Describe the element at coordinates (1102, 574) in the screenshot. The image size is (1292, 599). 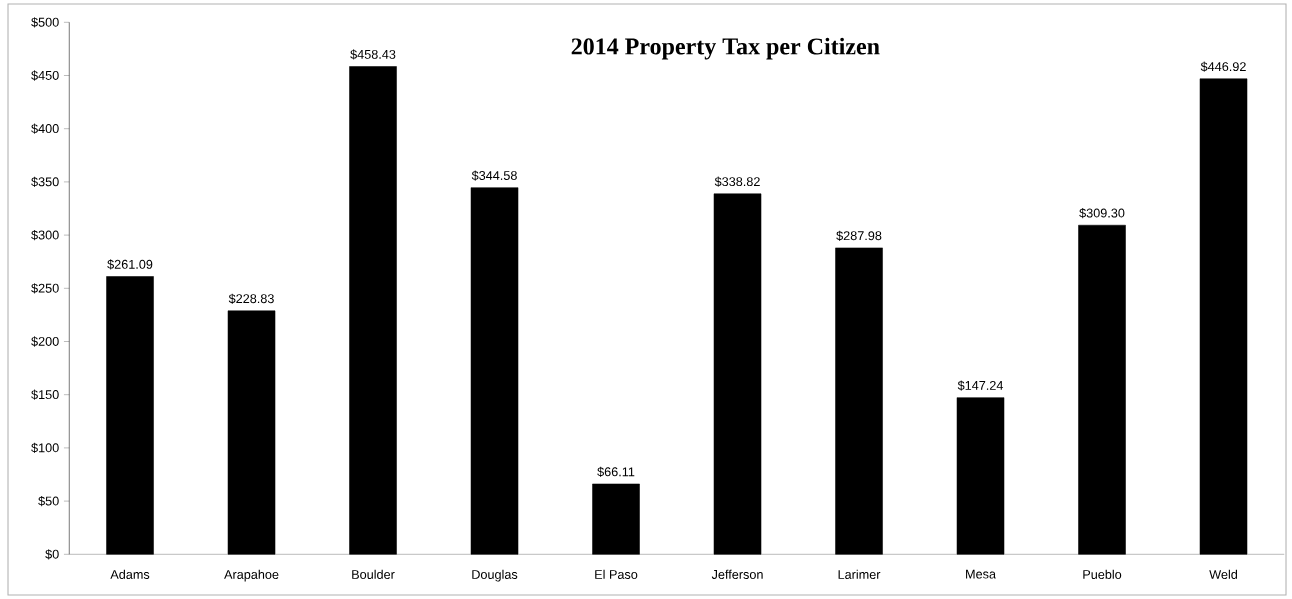
I see `x-tick-label: Pueblo` at that location.